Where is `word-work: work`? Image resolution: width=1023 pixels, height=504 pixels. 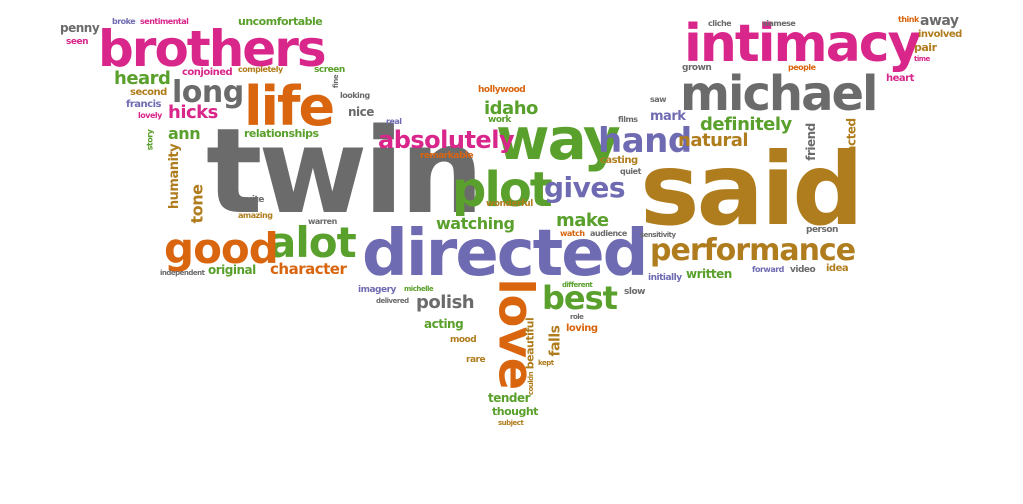
word-work: work is located at coordinates (499, 120).